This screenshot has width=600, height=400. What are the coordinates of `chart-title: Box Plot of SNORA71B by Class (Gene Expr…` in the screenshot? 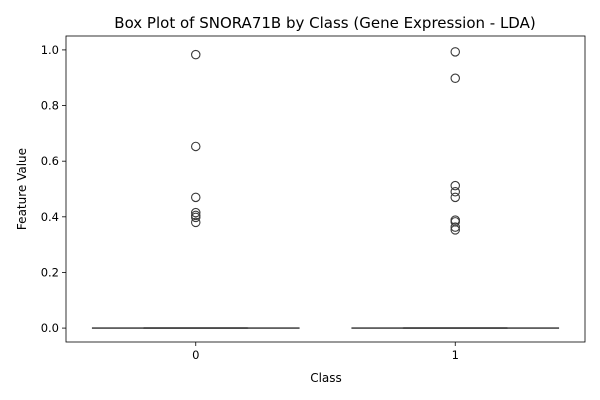 It's located at (324, 23).